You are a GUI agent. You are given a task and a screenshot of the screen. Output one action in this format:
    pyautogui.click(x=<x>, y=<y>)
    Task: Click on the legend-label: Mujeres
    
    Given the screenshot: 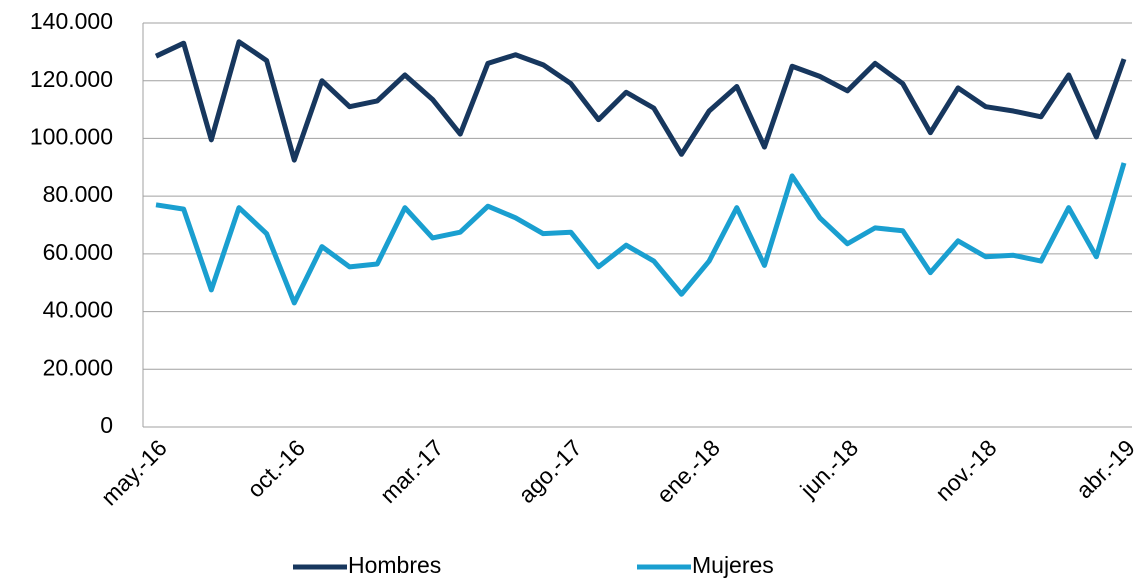 What is the action you would take?
    pyautogui.click(x=733, y=565)
    